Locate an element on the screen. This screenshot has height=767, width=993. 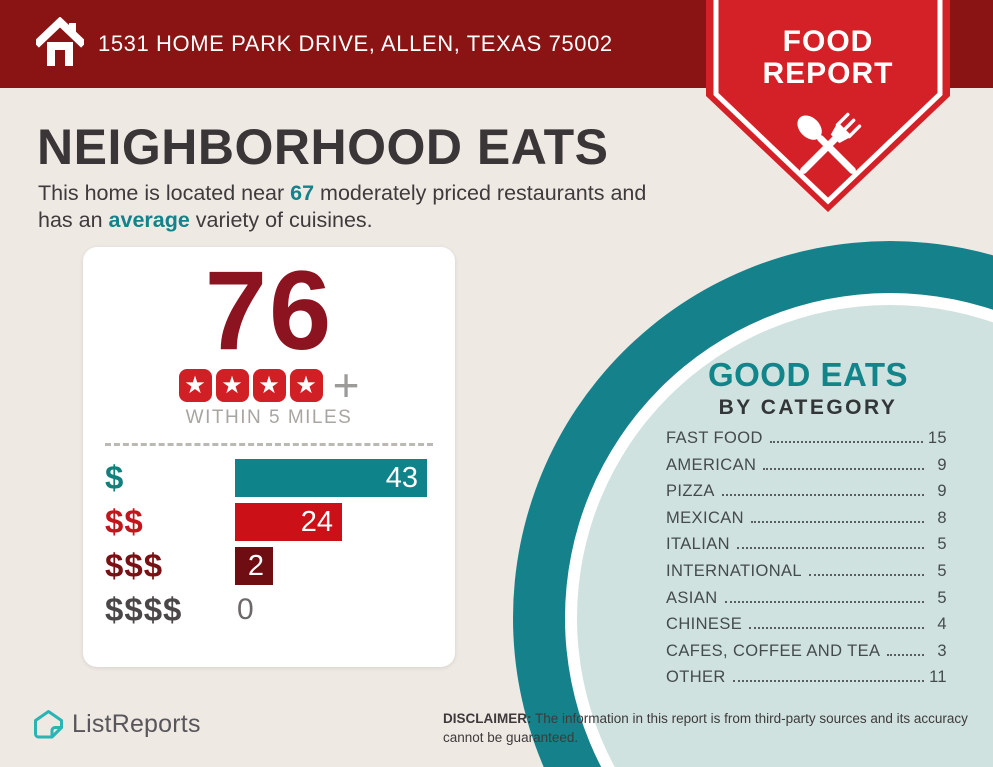
price-level-label: $$$ is located at coordinates (134, 565).